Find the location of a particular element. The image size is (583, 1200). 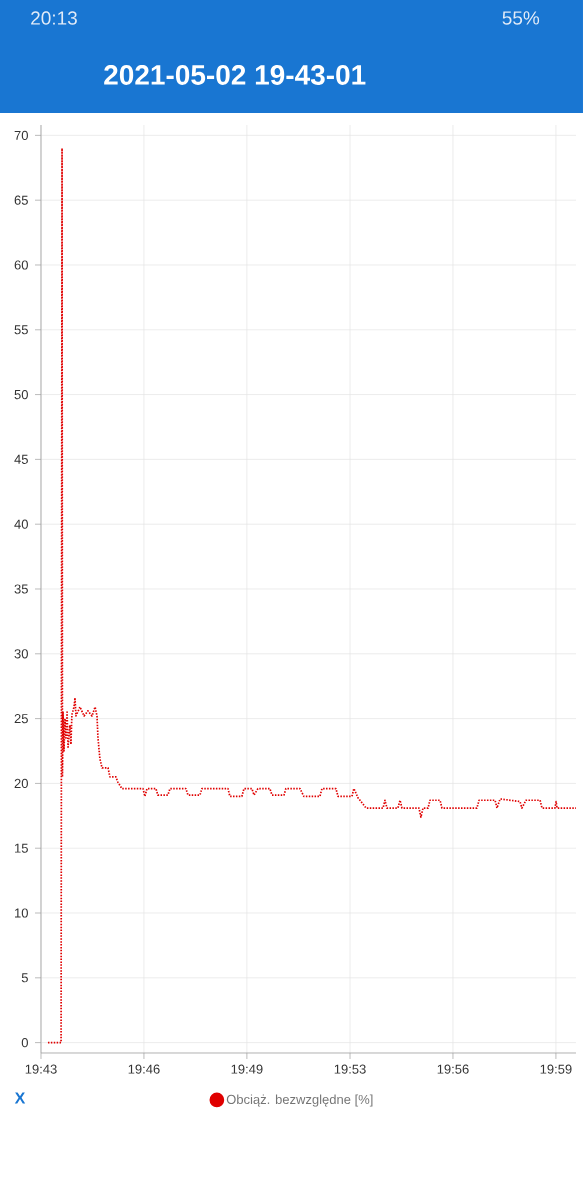

y-tick-label: 15 is located at coordinates (21, 848).